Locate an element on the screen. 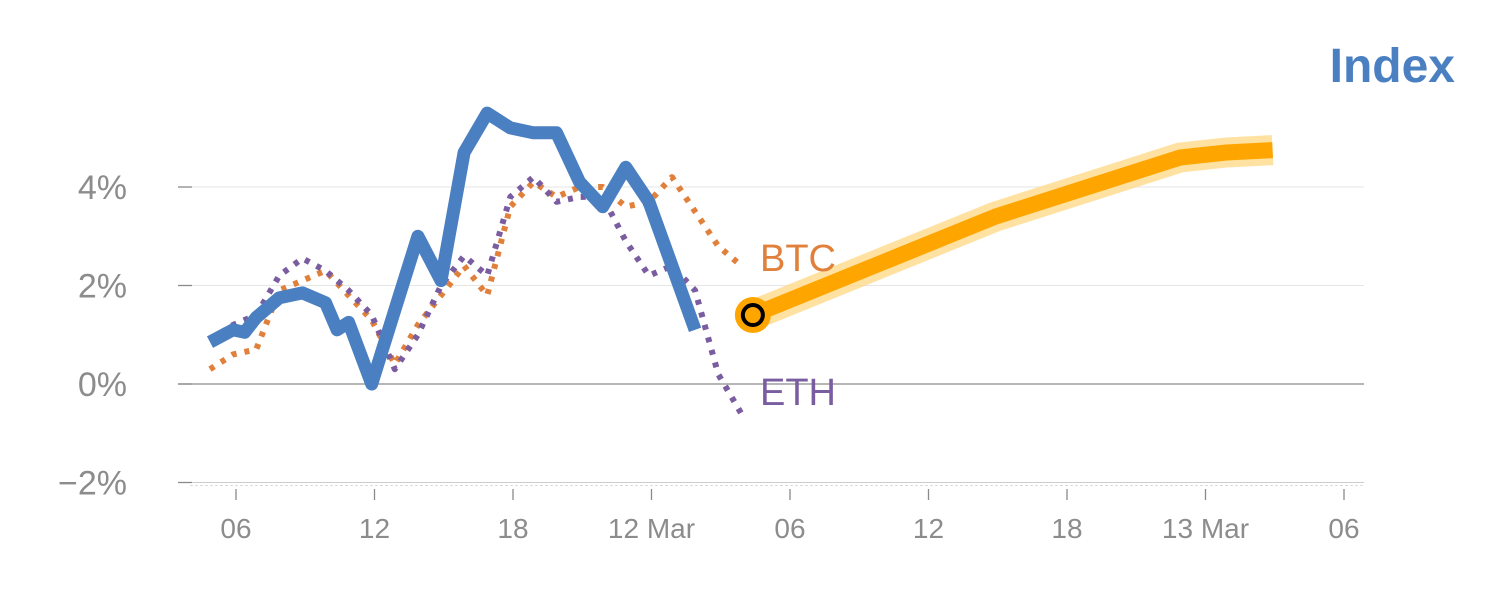 The height and width of the screenshot is (600, 1500). y-tick-label: 2% is located at coordinates (102, 287).